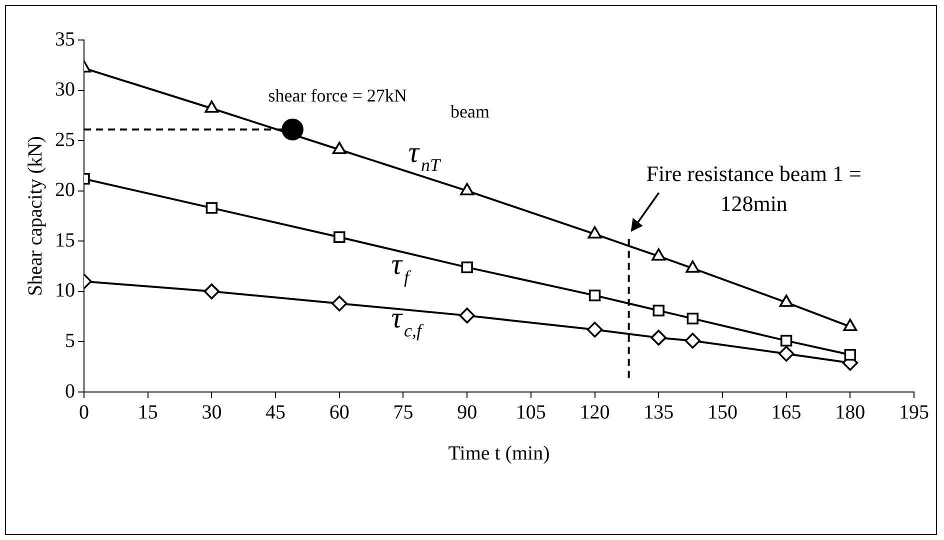 This screenshot has width=944, height=540. I want to click on annotation: shear force = 27kN, so click(337, 96).